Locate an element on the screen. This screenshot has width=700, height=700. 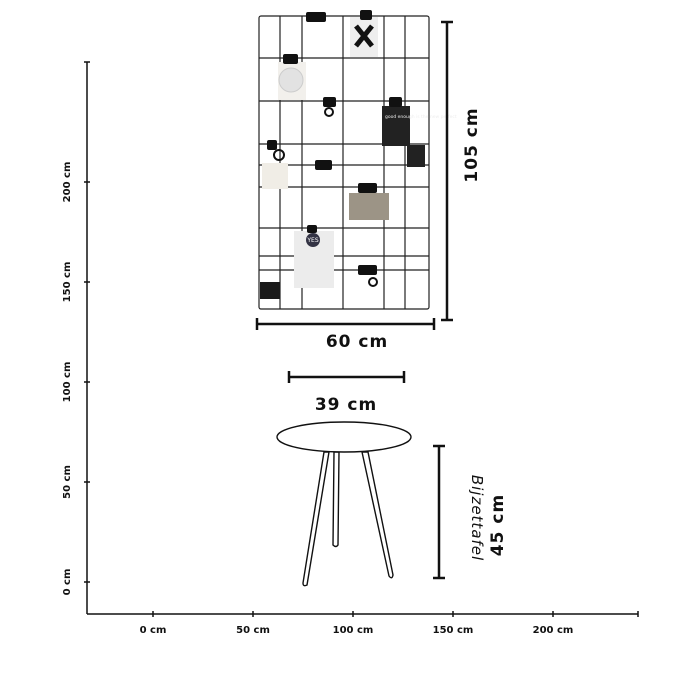
side-table: 39 cm Bijzettafel 45 cm is located at coordinates (392, 479).